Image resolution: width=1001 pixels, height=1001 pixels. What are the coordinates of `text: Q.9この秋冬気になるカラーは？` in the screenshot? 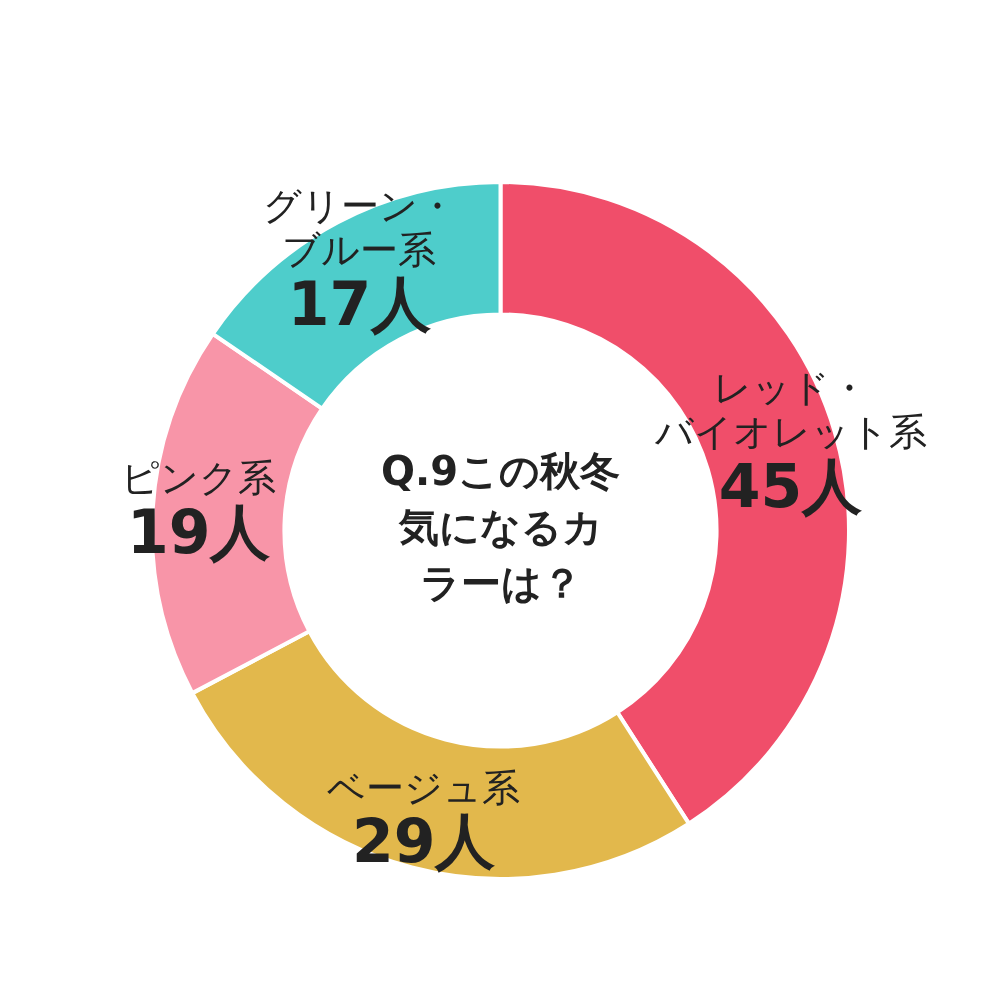 It's located at (500, 526).